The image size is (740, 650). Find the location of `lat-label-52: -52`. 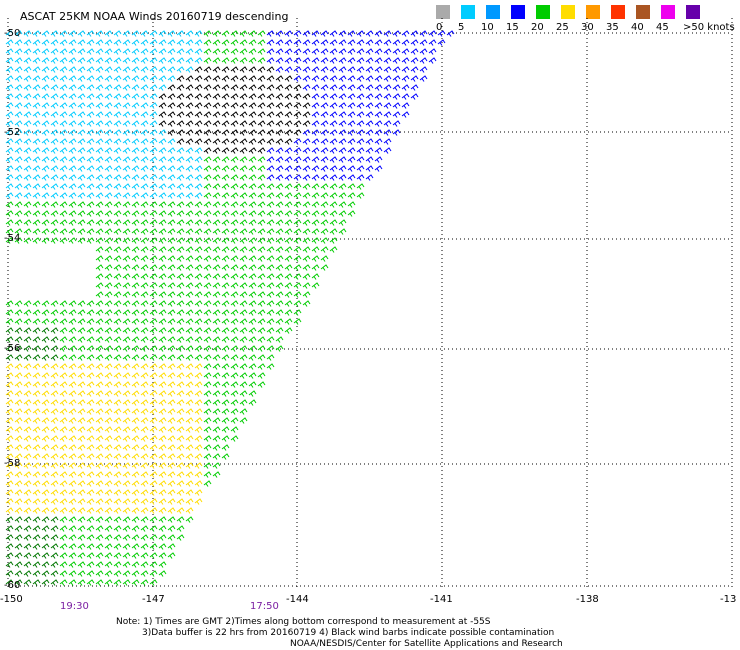

lat-label-52: -52 is located at coordinates (12, 132).